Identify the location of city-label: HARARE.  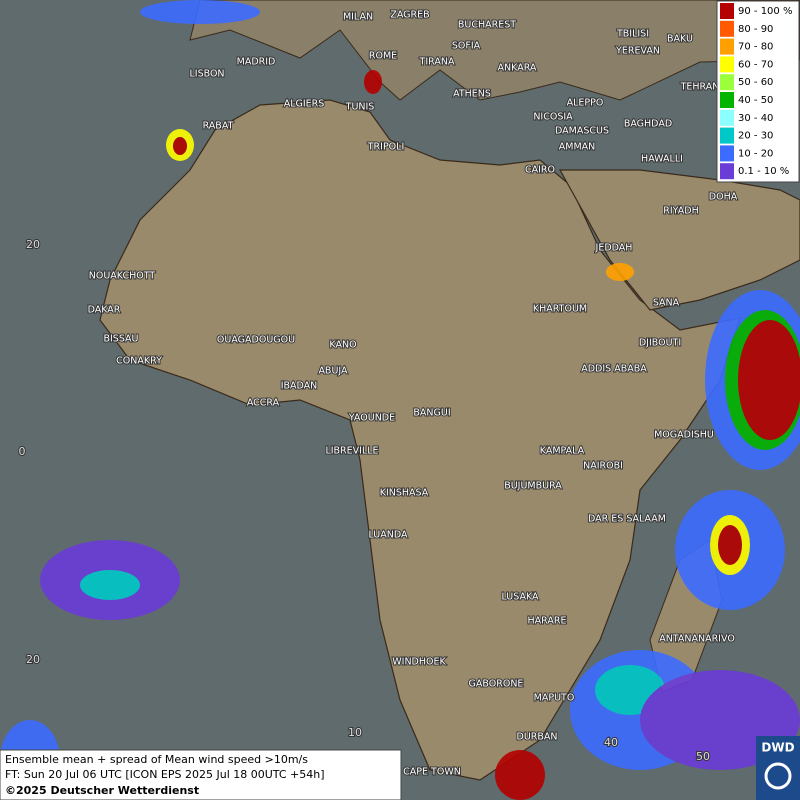
(547, 621).